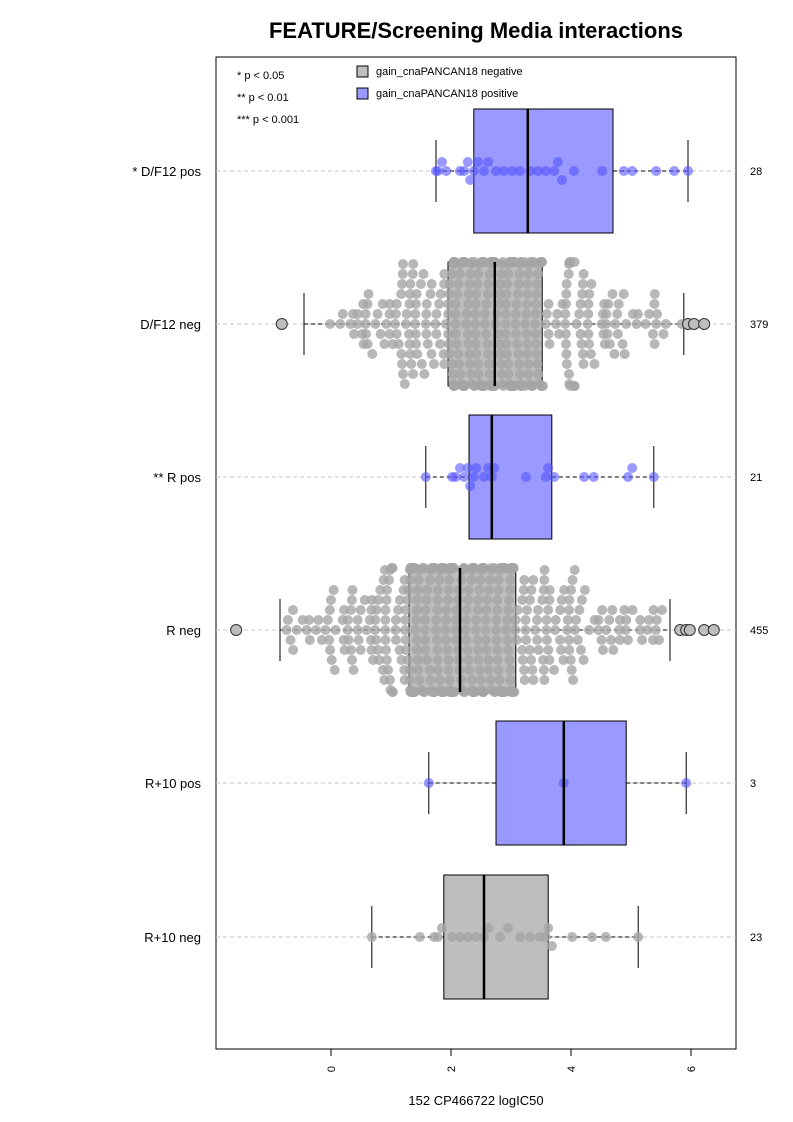 Image resolution: width=793 pixels, height=1122 pixels. I want to click on group-count: 23, so click(756, 938).